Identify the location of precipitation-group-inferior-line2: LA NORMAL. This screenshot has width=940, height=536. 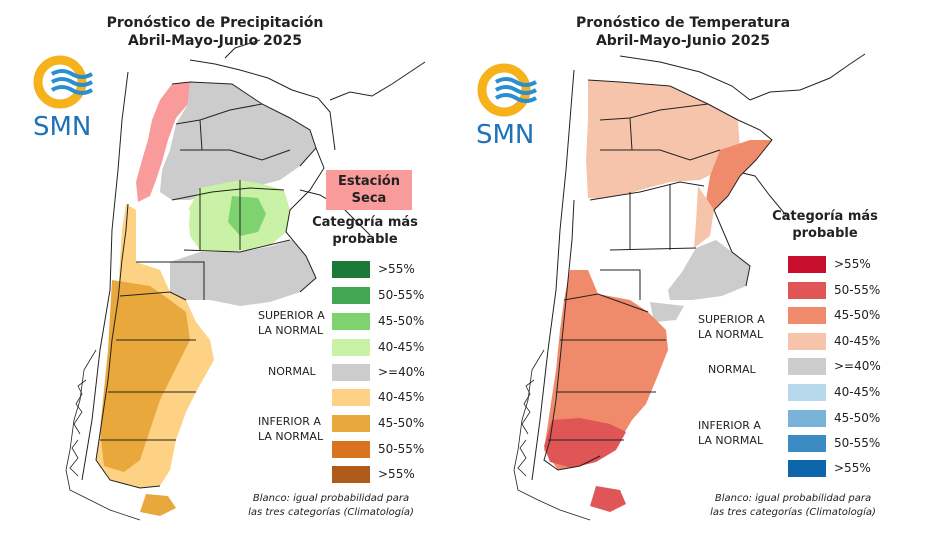
(291, 436).